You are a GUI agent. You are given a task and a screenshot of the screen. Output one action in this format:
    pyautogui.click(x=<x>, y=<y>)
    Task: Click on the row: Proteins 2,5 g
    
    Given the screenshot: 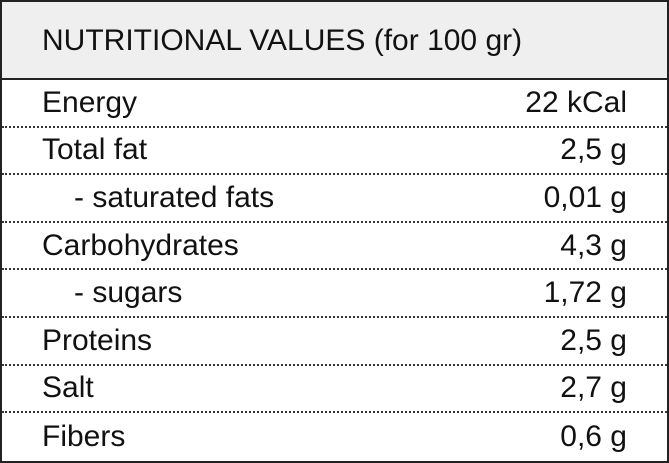 What is the action you would take?
    pyautogui.click(x=334, y=342)
    